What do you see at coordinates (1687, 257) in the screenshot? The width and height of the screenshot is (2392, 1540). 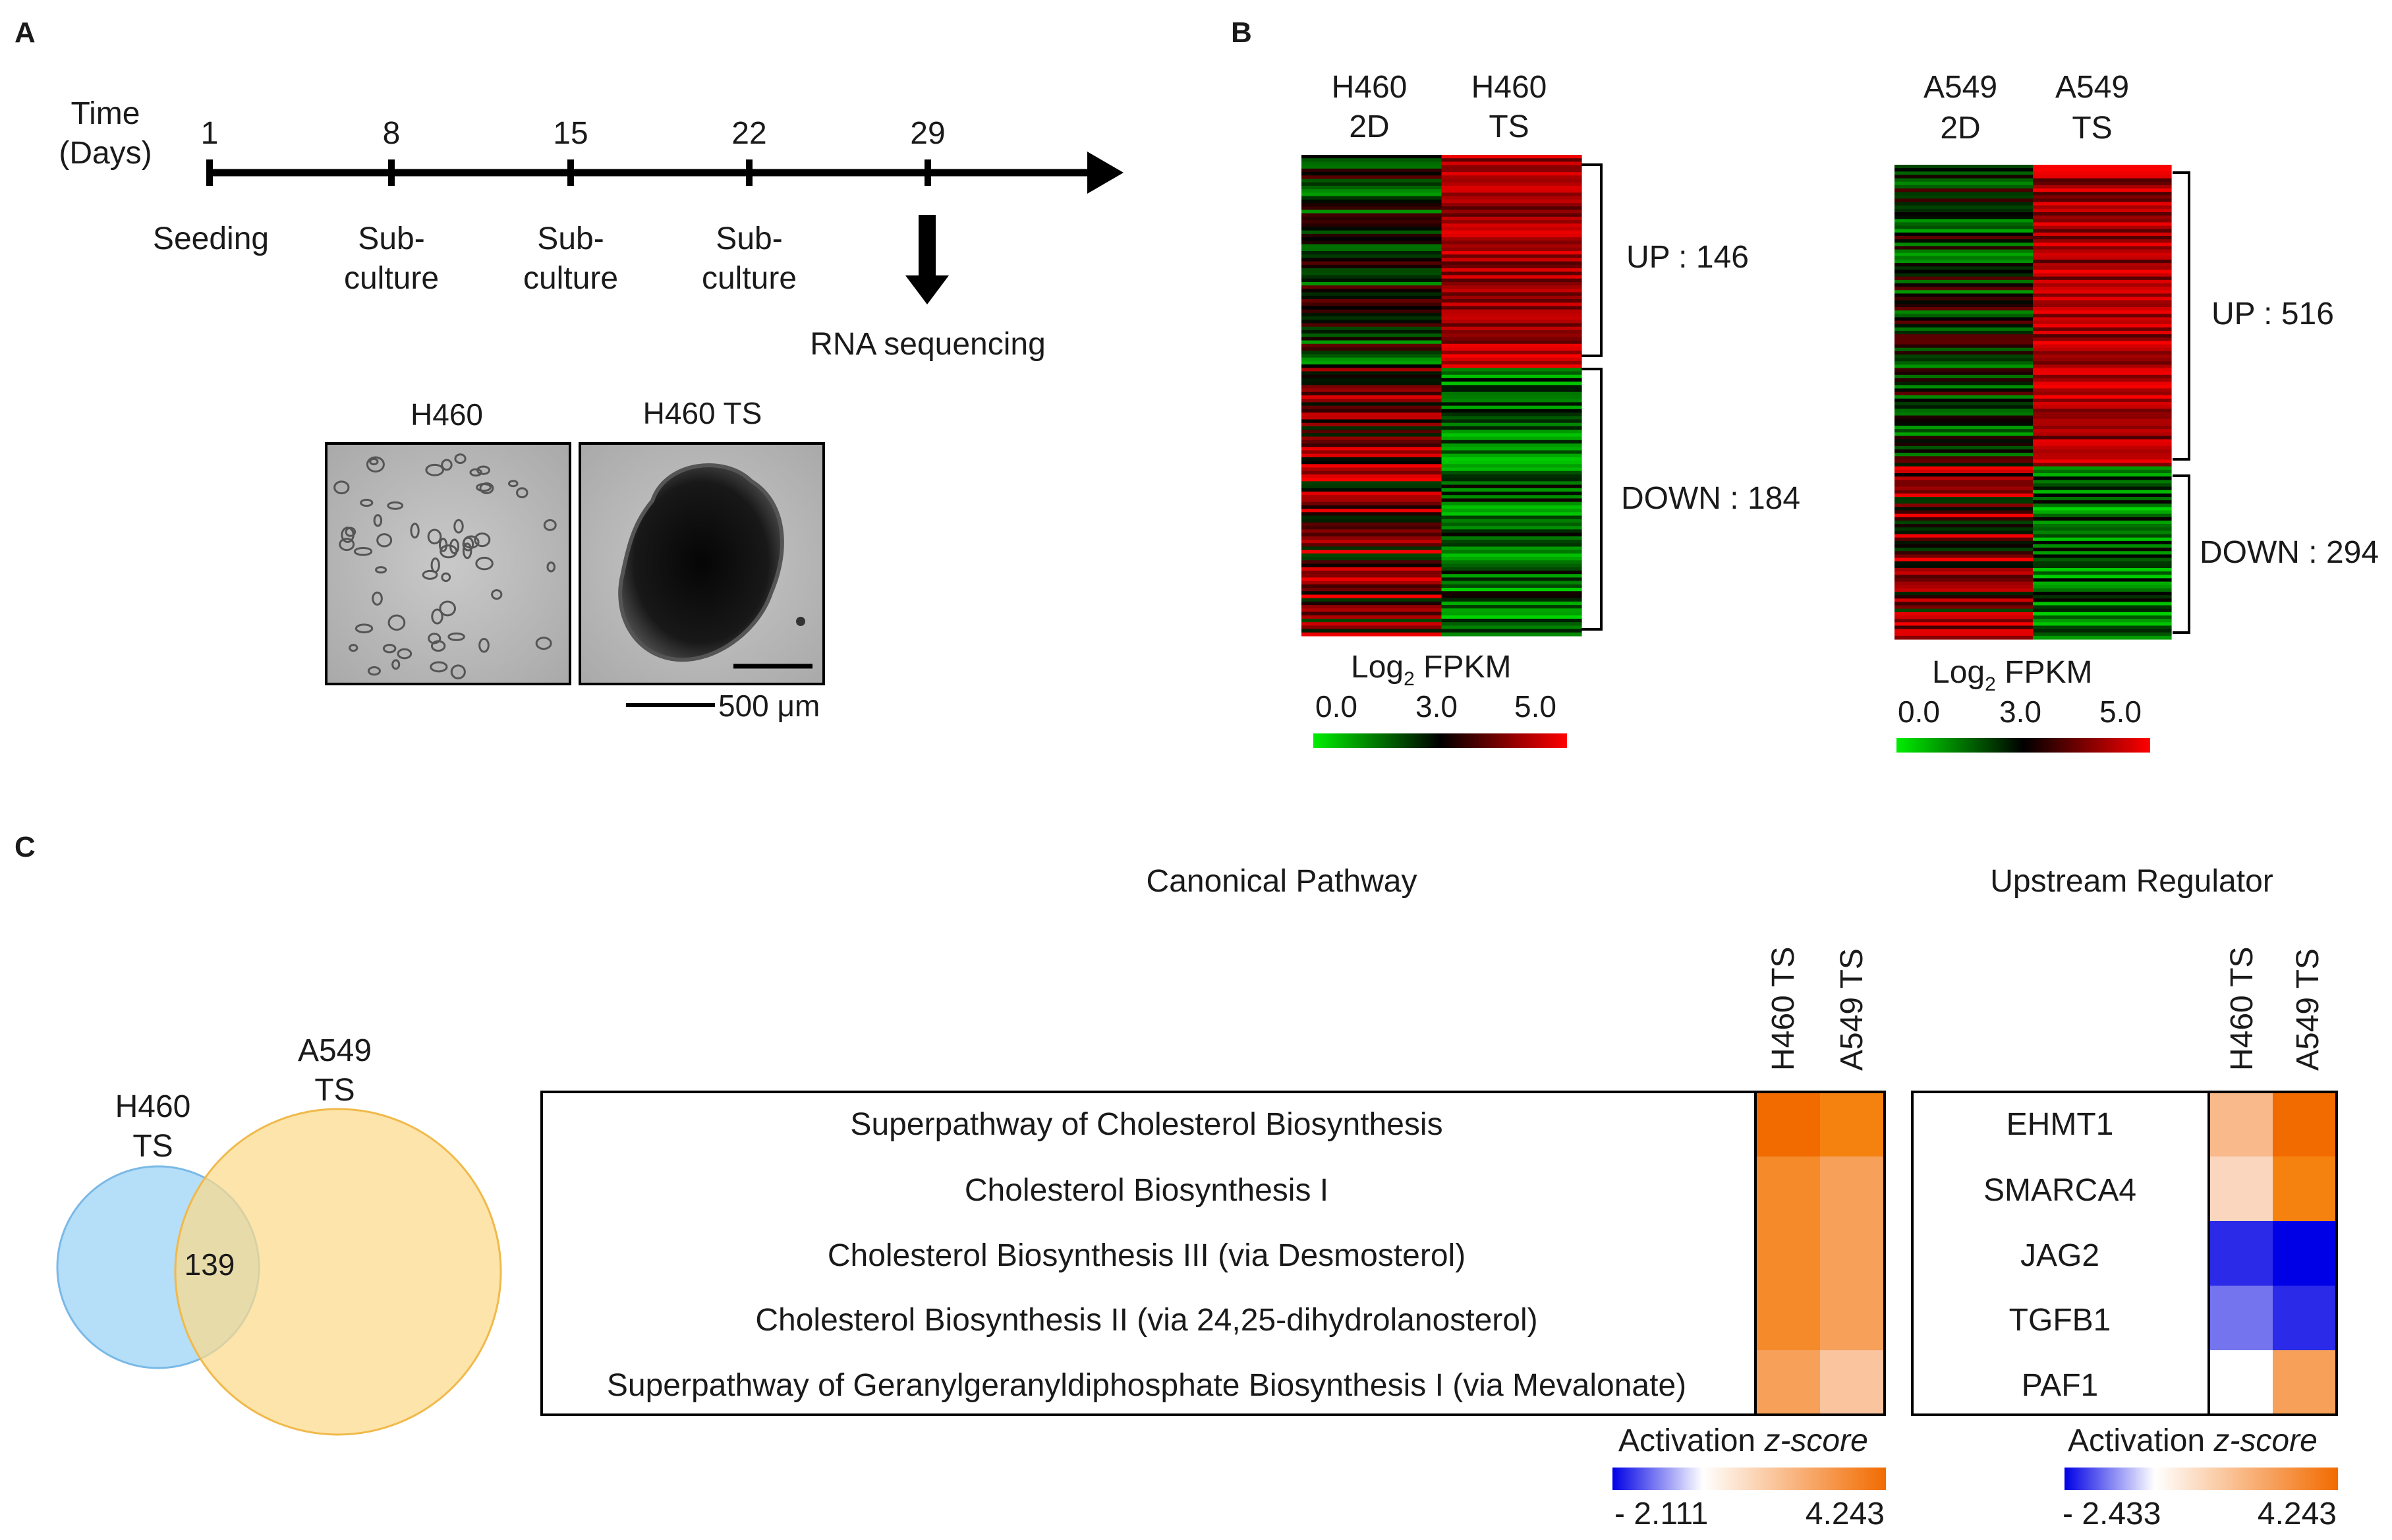 I see `up-label-h460: UP : 146` at bounding box center [1687, 257].